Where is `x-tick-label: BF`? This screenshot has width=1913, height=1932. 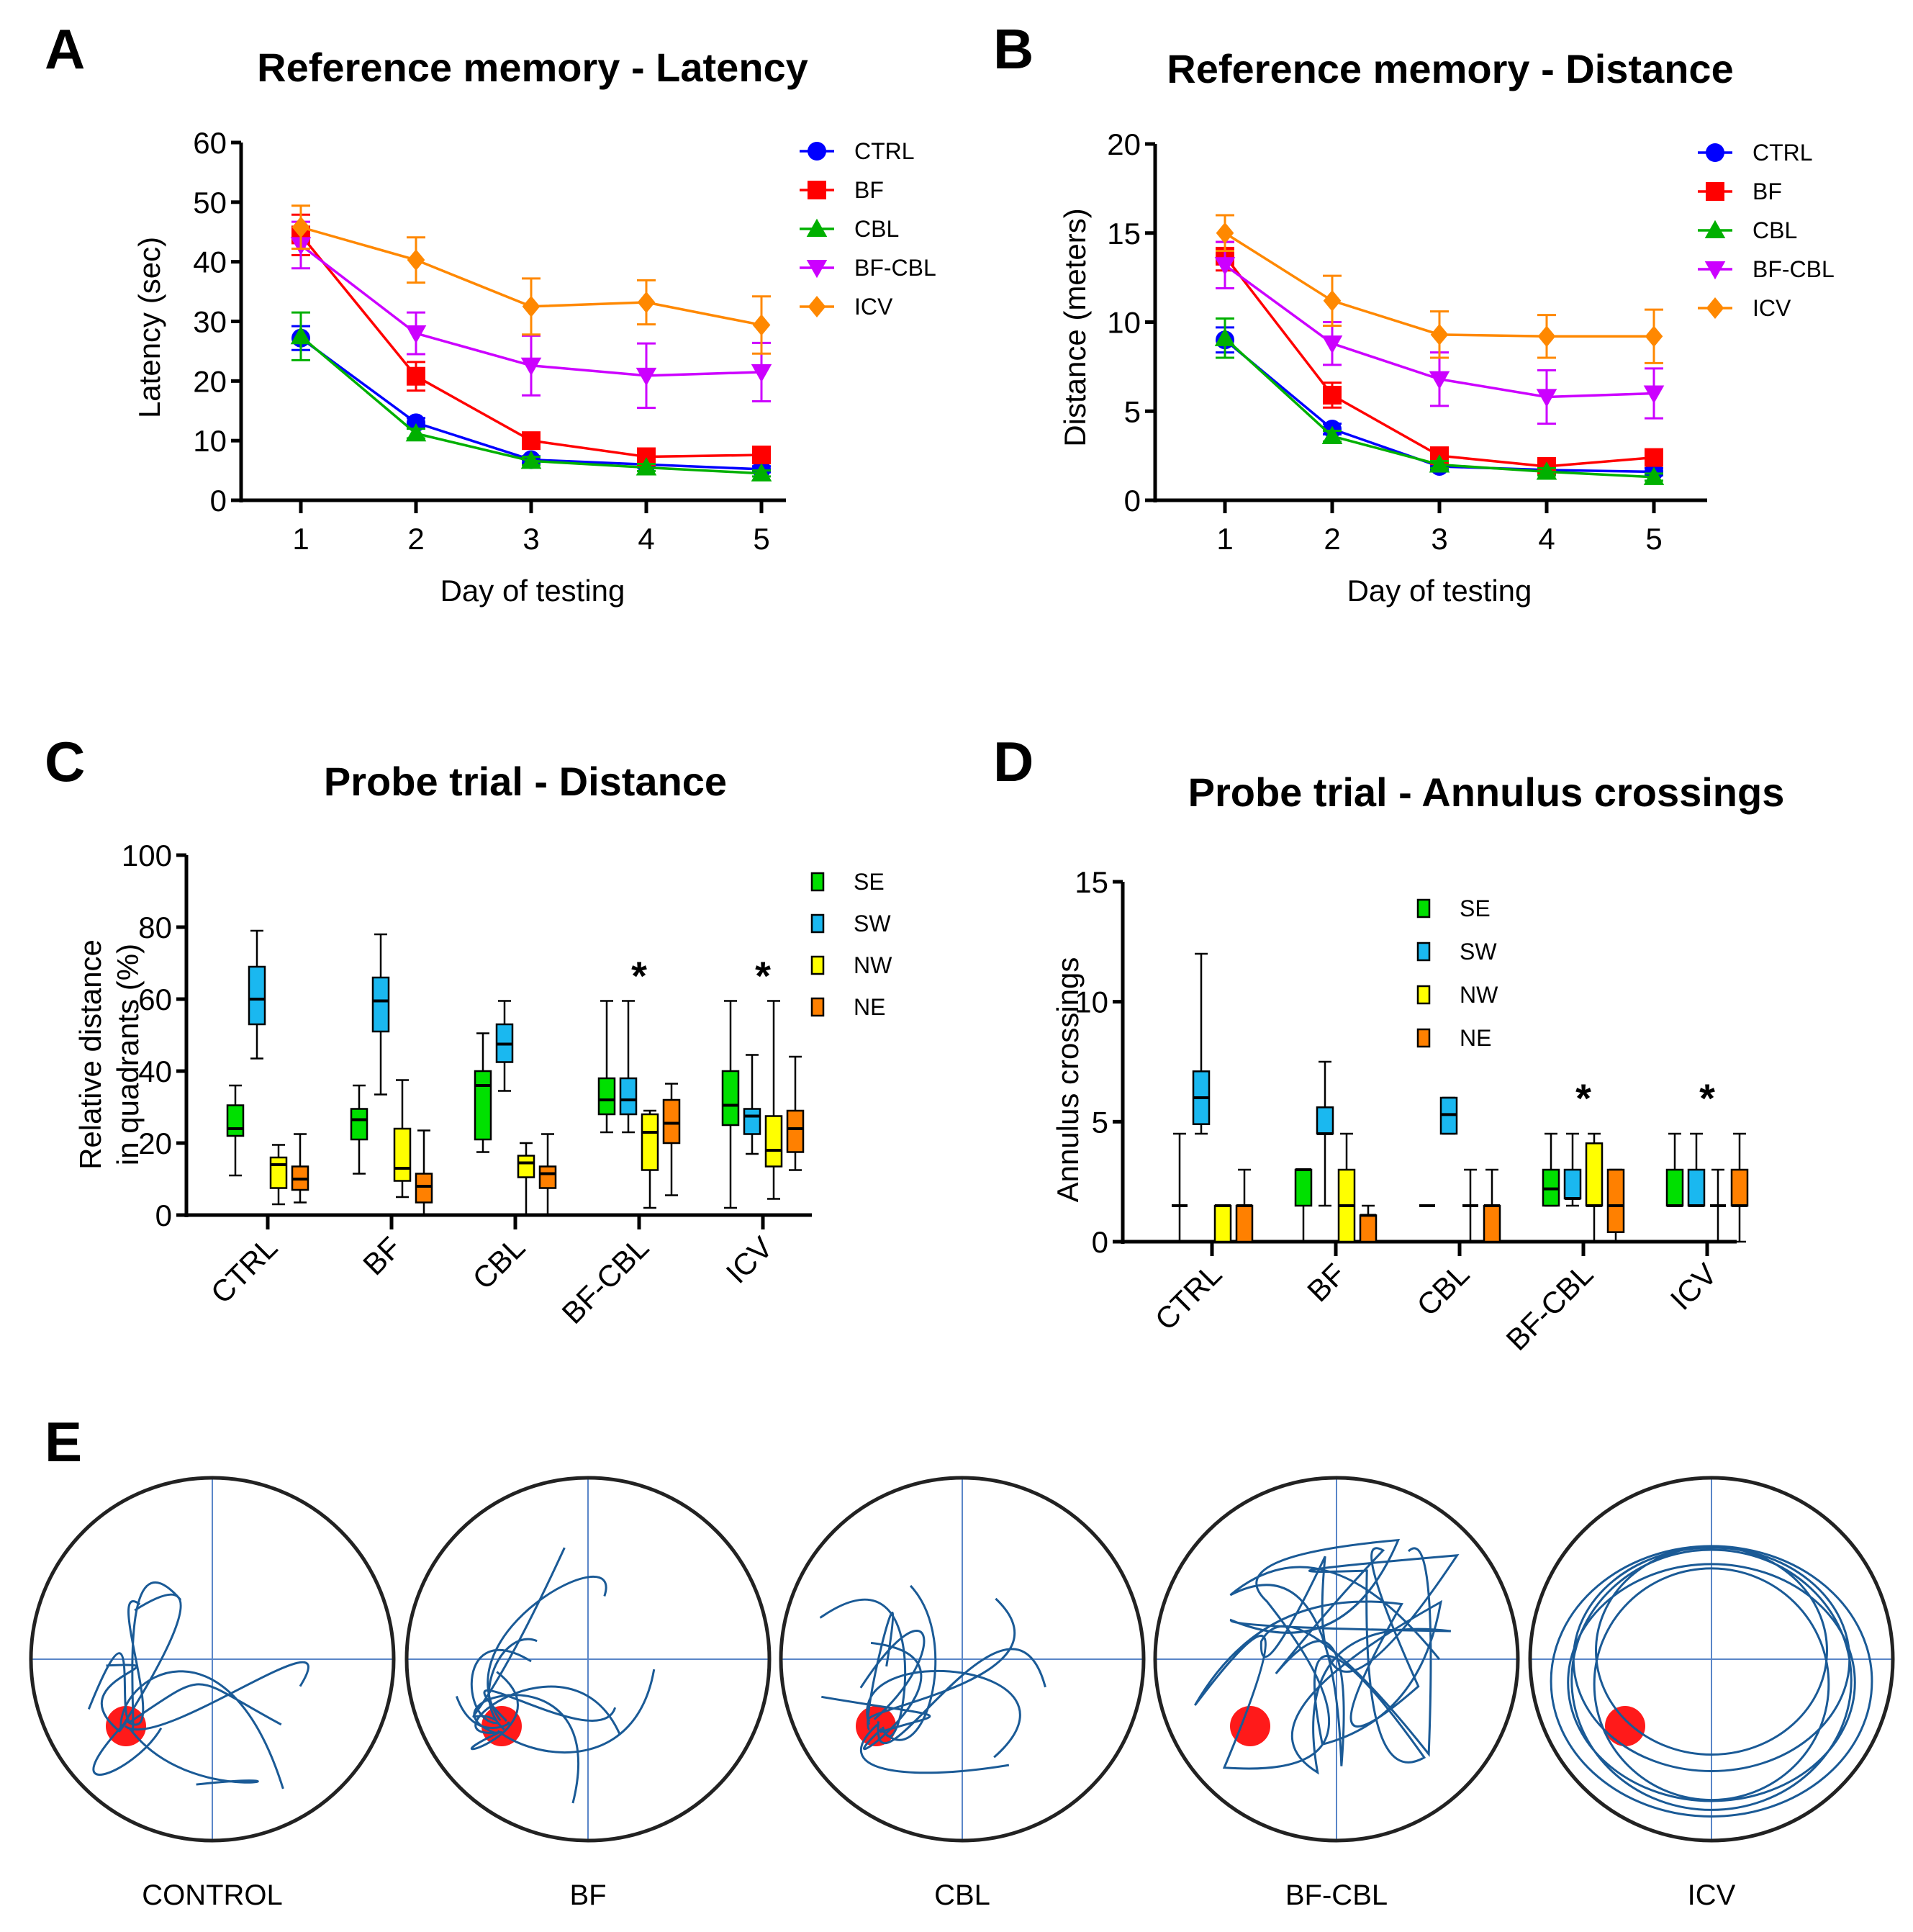 x-tick-label: BF is located at coordinates (1326, 1282).